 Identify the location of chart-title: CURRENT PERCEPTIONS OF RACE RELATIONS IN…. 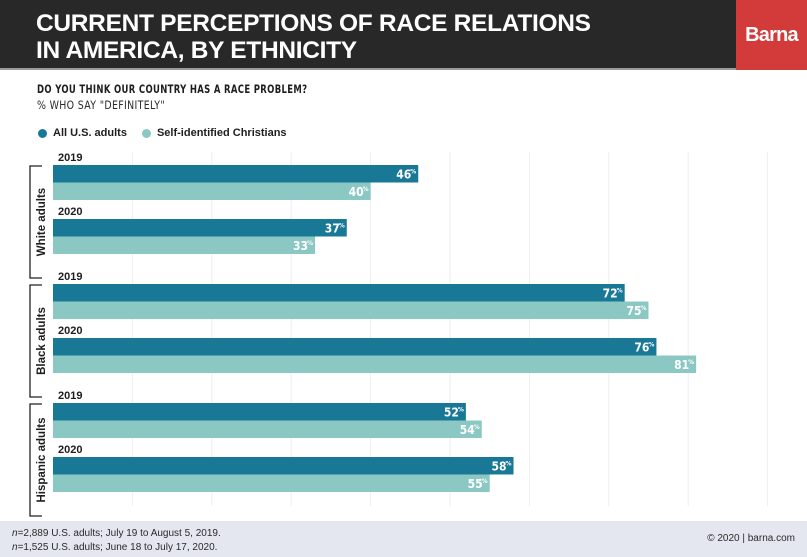
(313, 37).